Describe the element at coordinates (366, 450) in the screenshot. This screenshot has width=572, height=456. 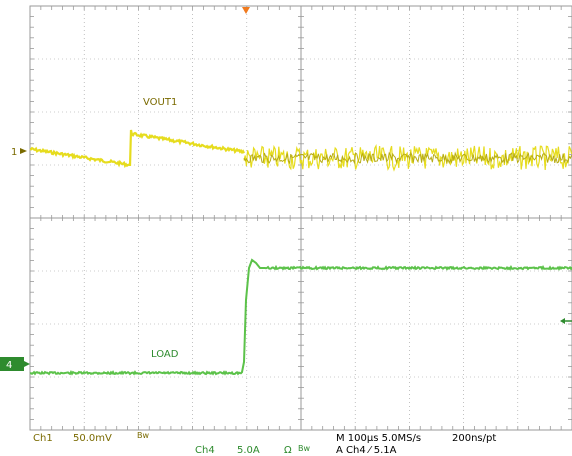
I see `trigger-readout: A Ch4 ⁄ 5.1A` at that location.